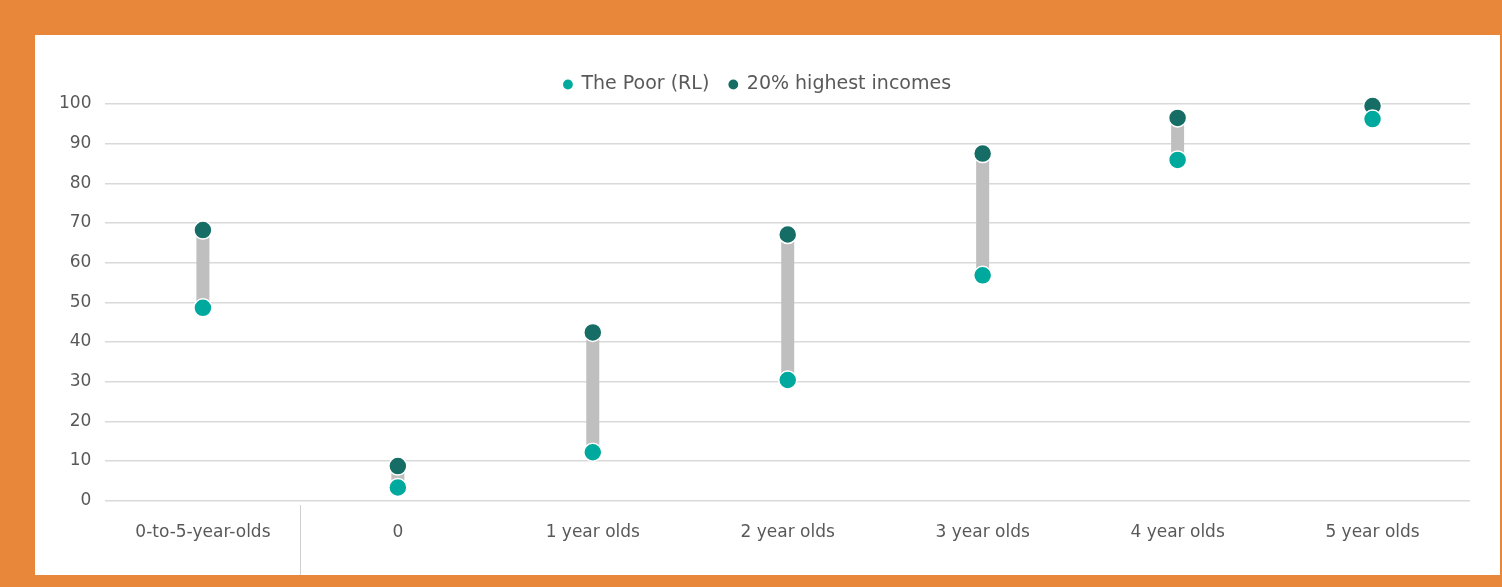 This screenshot has height=587, width=1502. I want to click on x-tick-label: 3 year olds, so click(982, 531).